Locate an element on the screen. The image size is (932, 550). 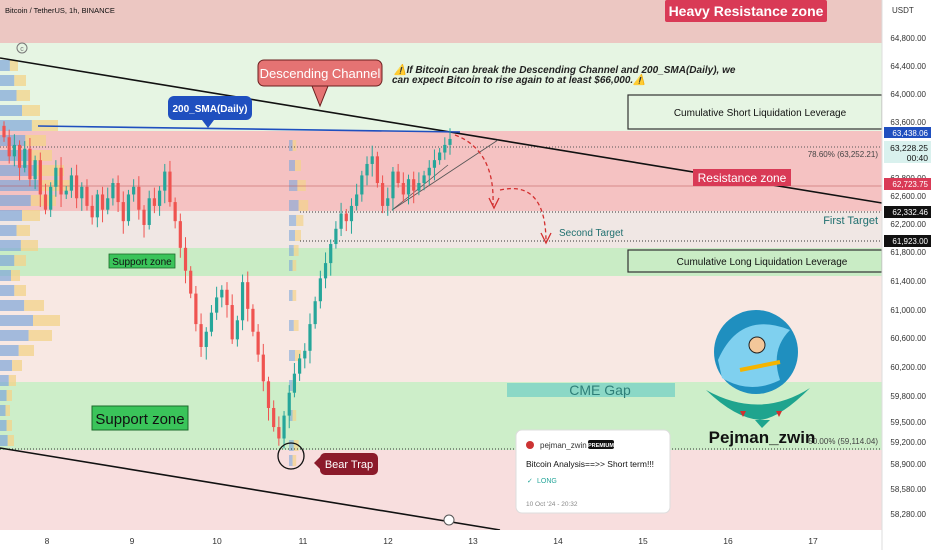
y-tick-label: 59,200.00 is located at coordinates (908, 442).